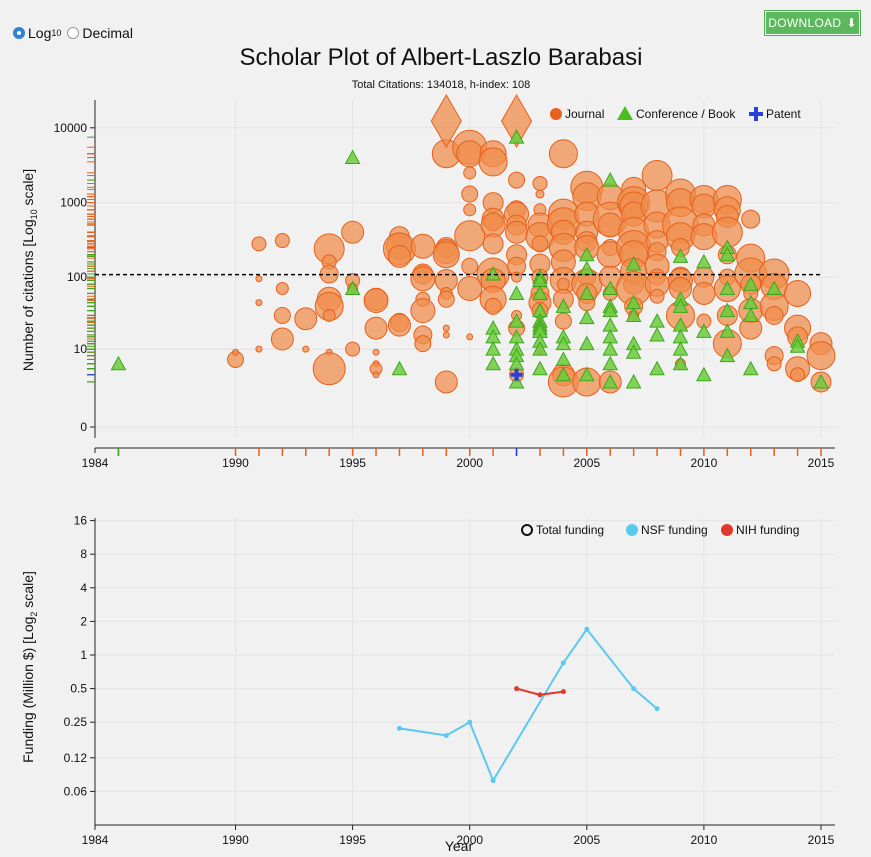 This screenshot has height=857, width=871. Describe the element at coordinates (76, 758) in the screenshot. I see `y-tick-label: 0.12` at that location.